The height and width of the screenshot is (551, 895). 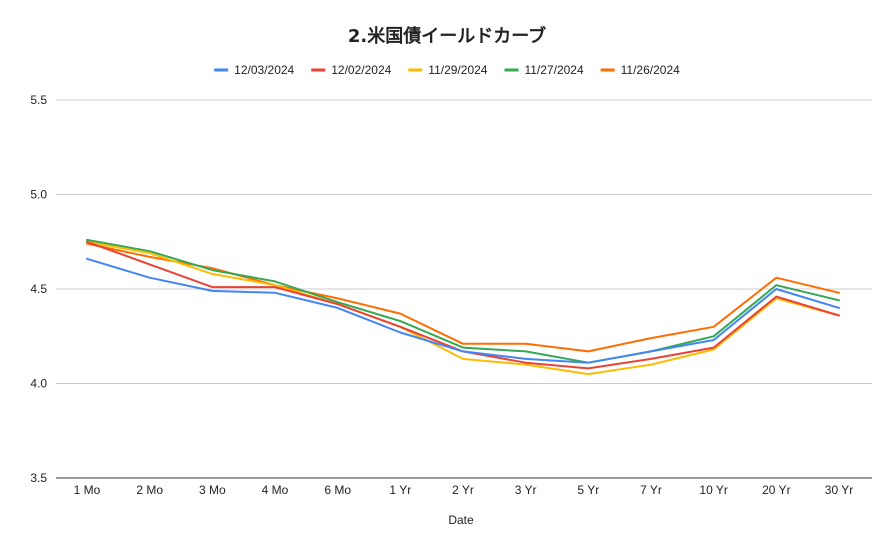 I want to click on x-tick-label: 2 Mo, so click(x=149, y=490).